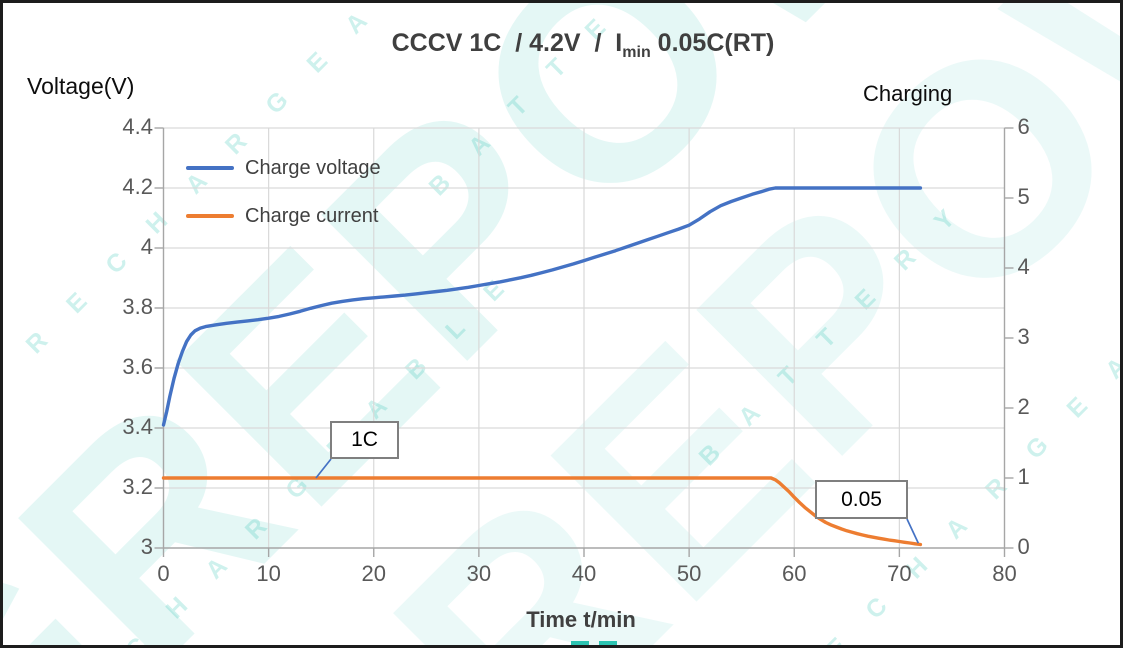 The width and height of the screenshot is (1123, 648). I want to click on legend-item-charge-voltage: Charge voltage, so click(283, 168).